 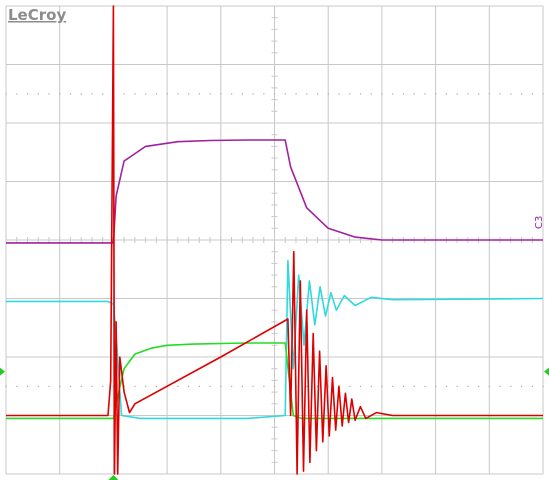 I want to click on trigger-level-left-marker, so click(x=2, y=371).